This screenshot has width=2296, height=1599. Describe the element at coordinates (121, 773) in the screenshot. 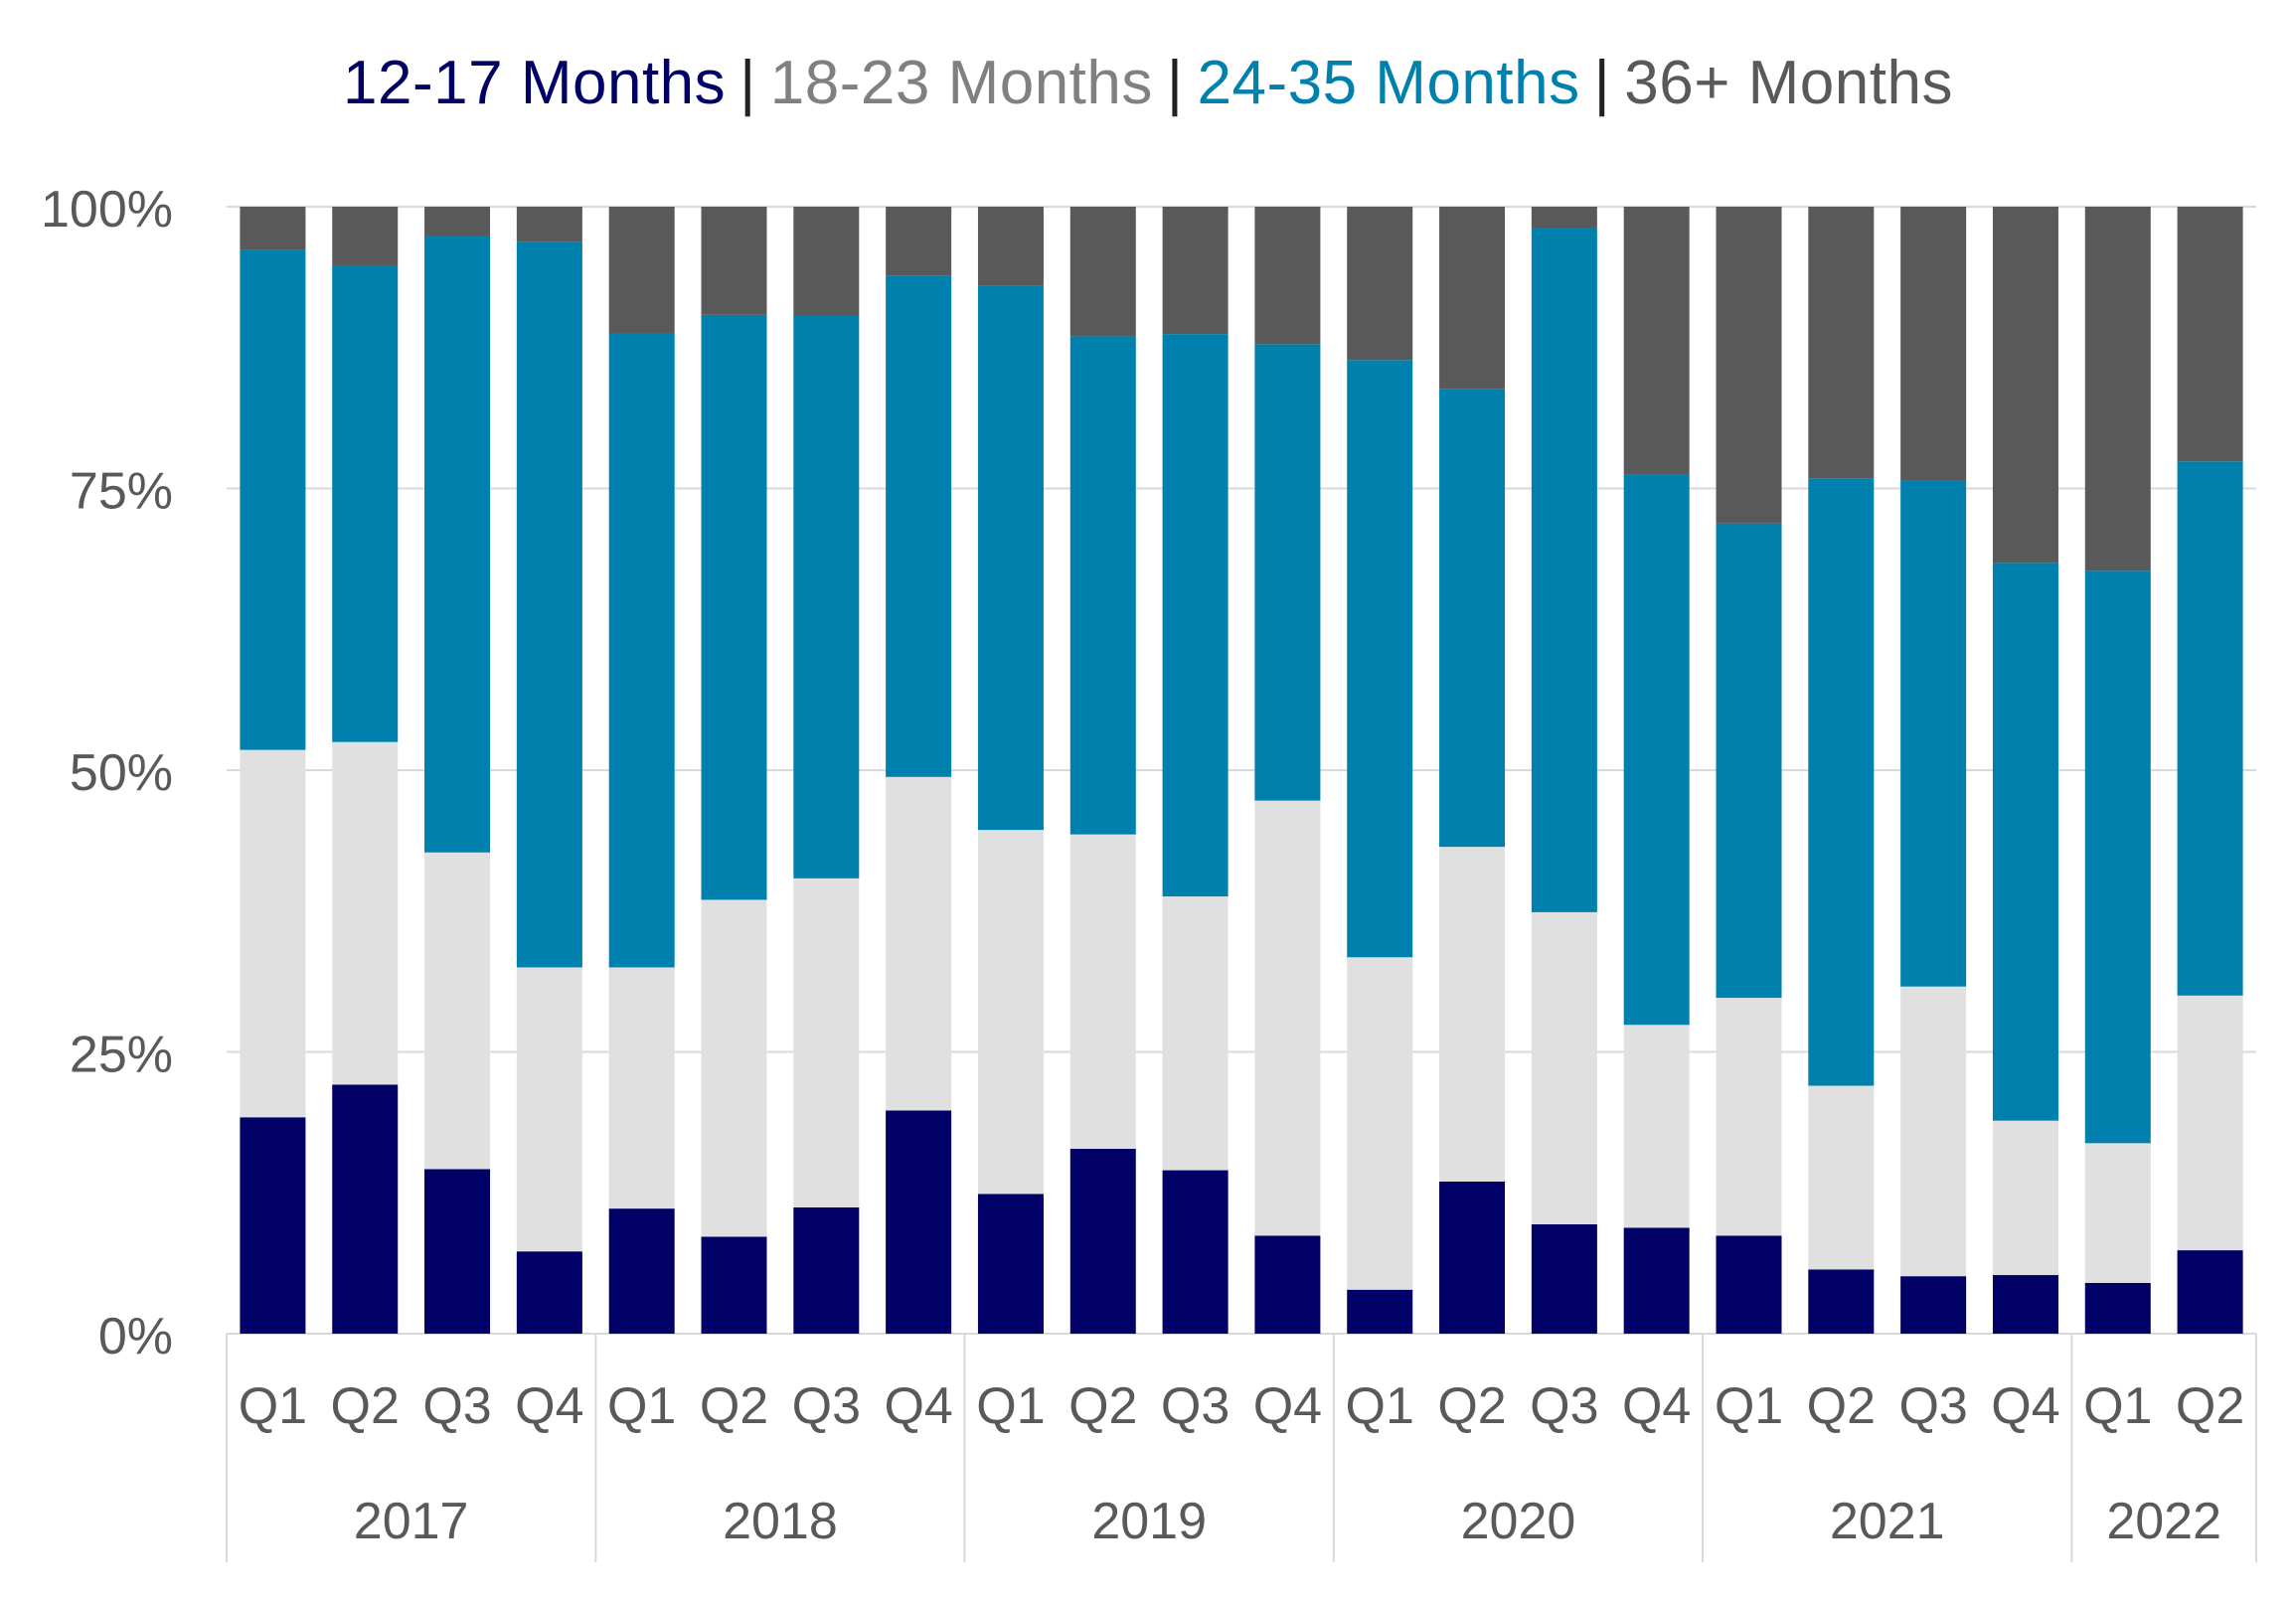

I see `y-tick-label: 50%` at that location.